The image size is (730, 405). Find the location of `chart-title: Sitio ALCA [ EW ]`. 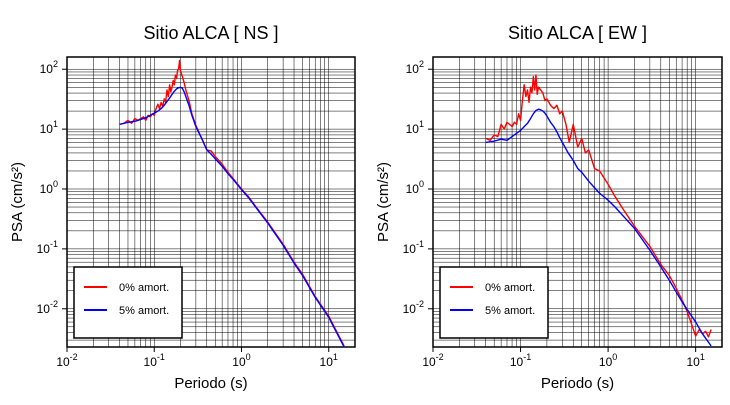

chart-title: Sitio ALCA [ EW ] is located at coordinates (577, 33).